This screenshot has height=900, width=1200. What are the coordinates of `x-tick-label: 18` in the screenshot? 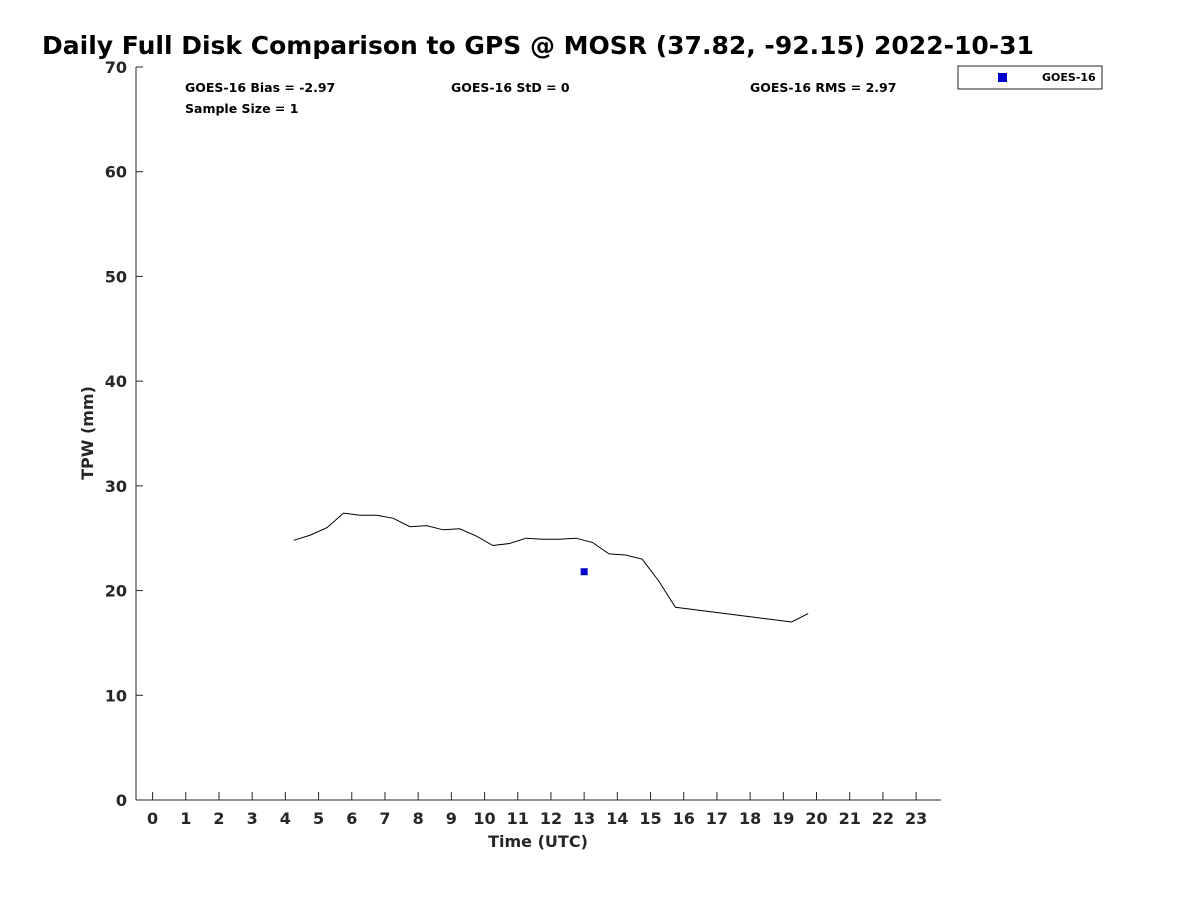 It's located at (750, 818).